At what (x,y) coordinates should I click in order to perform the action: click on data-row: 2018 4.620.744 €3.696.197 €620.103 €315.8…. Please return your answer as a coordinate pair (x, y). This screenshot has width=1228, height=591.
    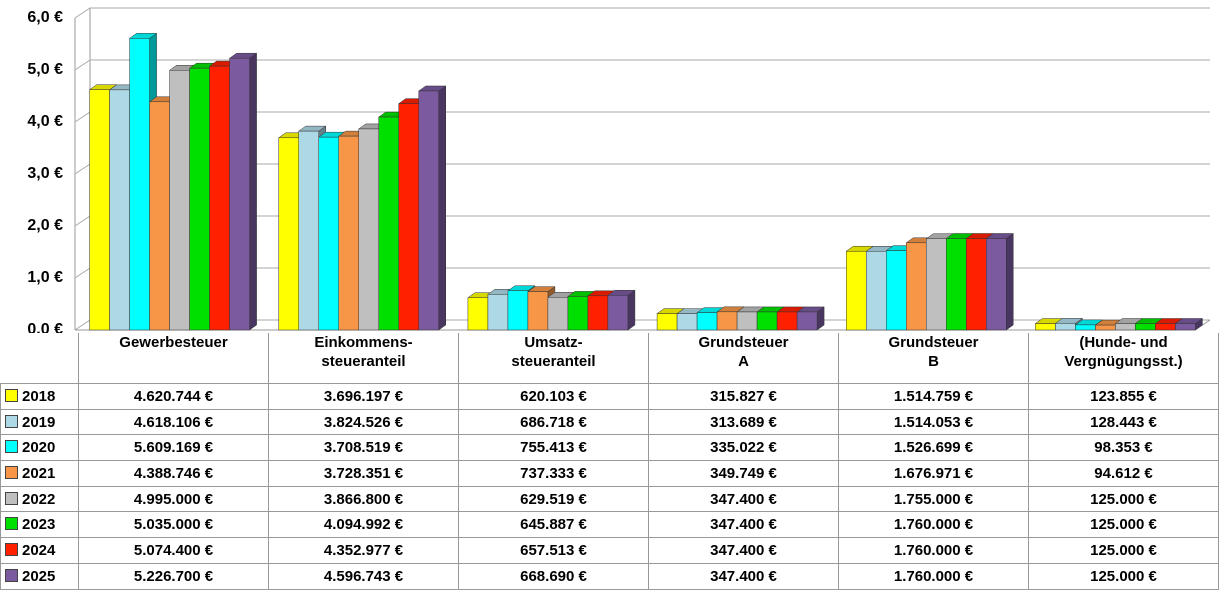
    Looking at the image, I should click on (609, 396).